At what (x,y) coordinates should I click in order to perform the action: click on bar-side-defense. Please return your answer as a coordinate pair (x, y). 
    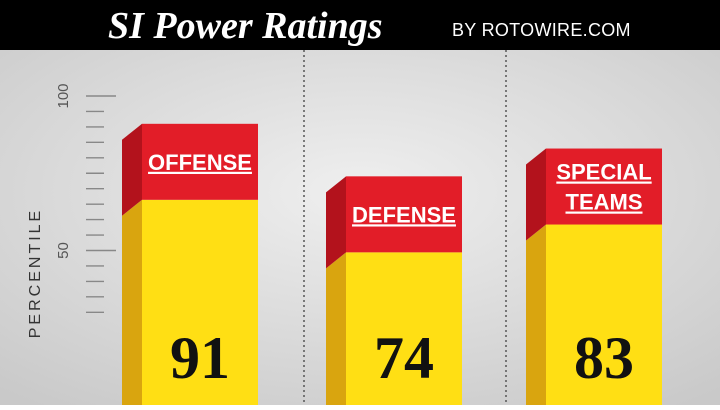
    Looking at the image, I should click on (336, 328).